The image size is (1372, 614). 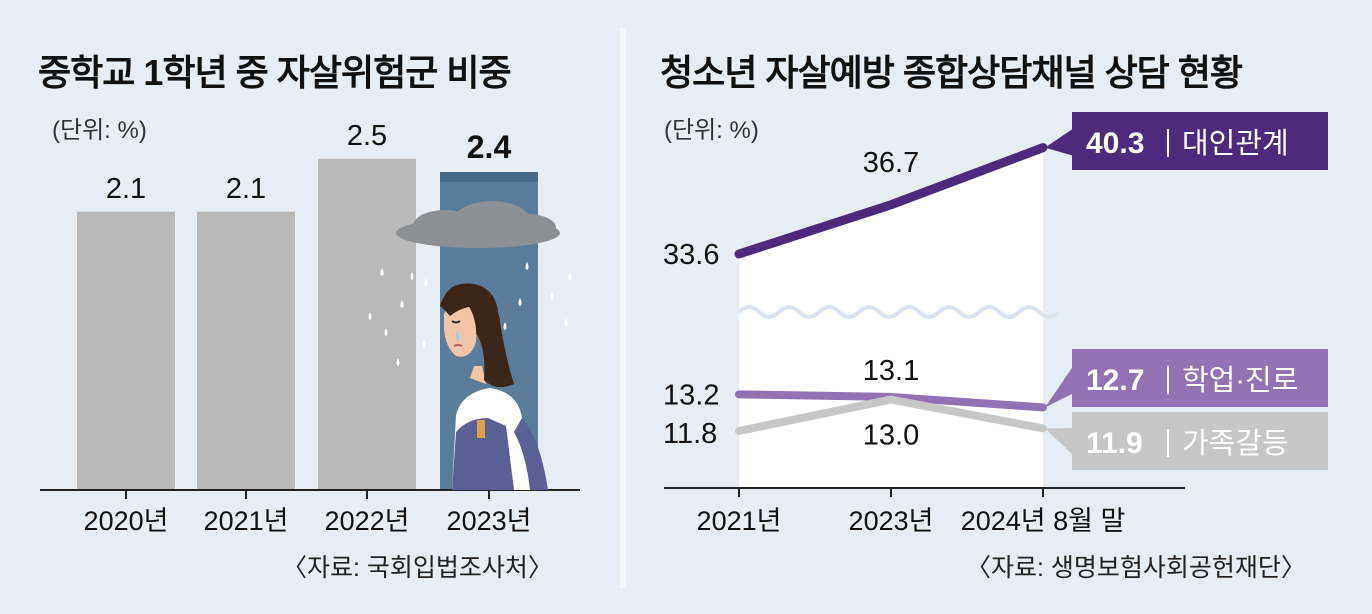 What do you see at coordinates (1114, 443) in the screenshot?
I see `end-tag-value-2: 11.9` at bounding box center [1114, 443].